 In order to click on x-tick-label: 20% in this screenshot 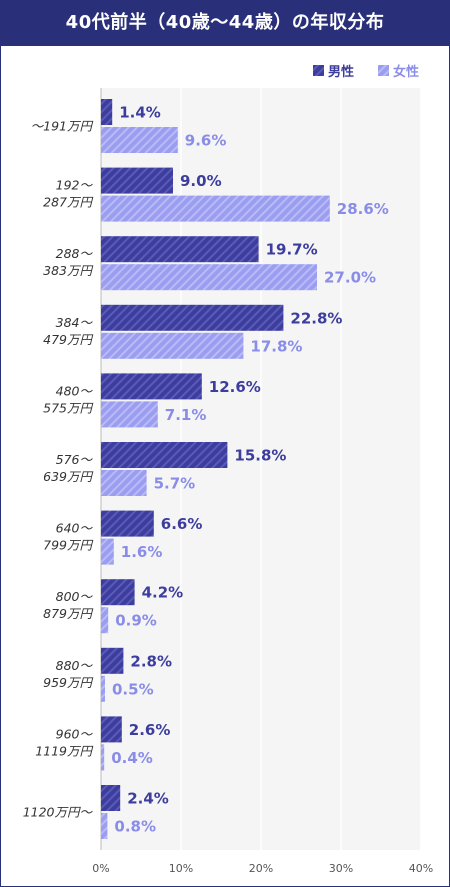, I will do `click(261, 868)`.